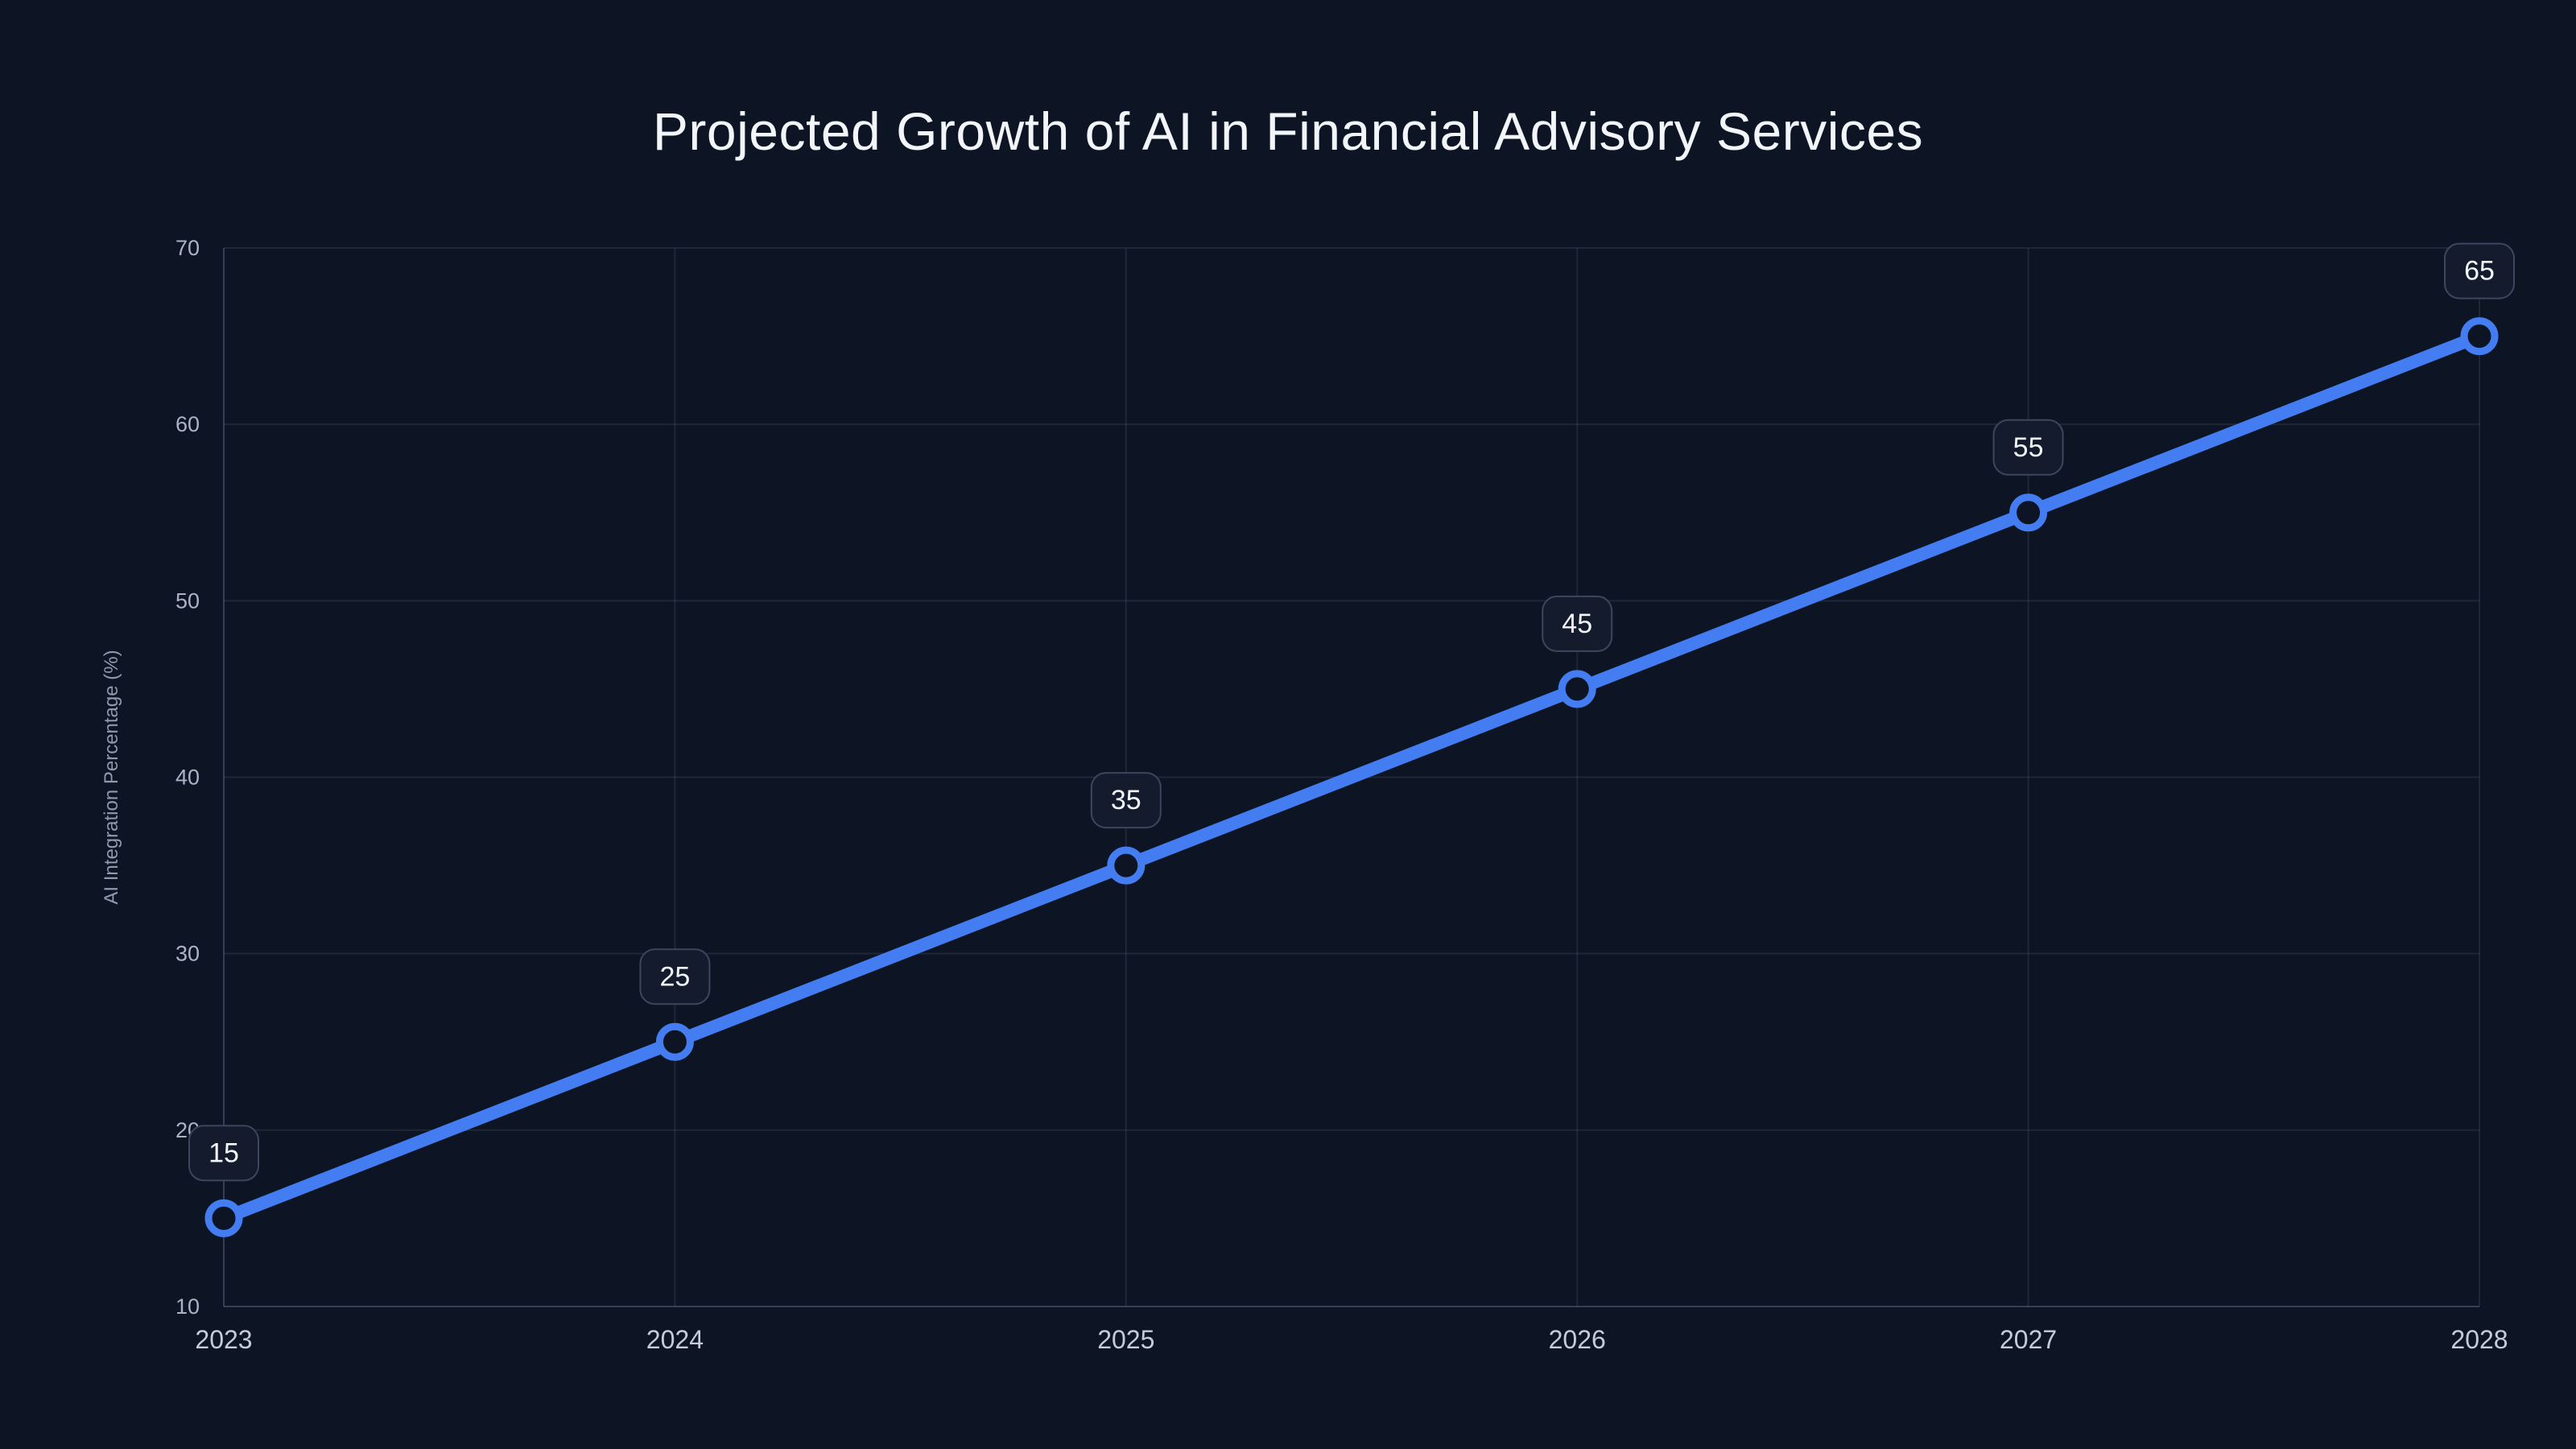 Image resolution: width=2576 pixels, height=1449 pixels. What do you see at coordinates (187, 600) in the screenshot?
I see `y-tick-label: 50` at bounding box center [187, 600].